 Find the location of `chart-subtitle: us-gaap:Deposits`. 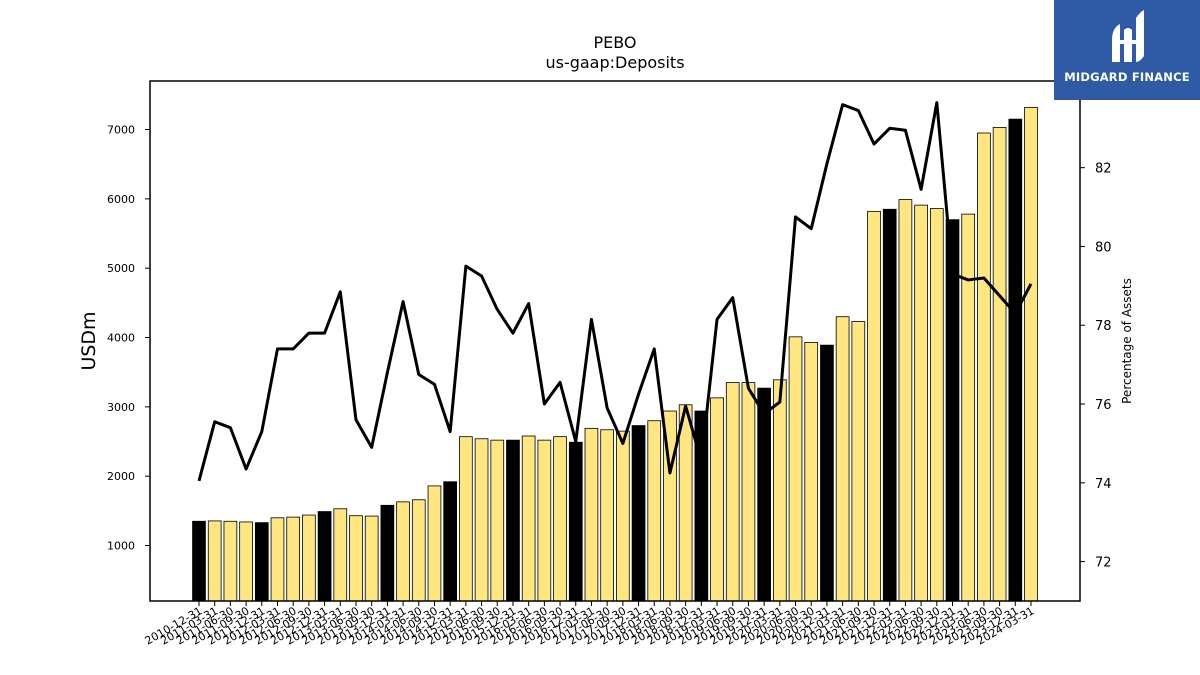

chart-subtitle: us-gaap:Deposits is located at coordinates (614, 62).